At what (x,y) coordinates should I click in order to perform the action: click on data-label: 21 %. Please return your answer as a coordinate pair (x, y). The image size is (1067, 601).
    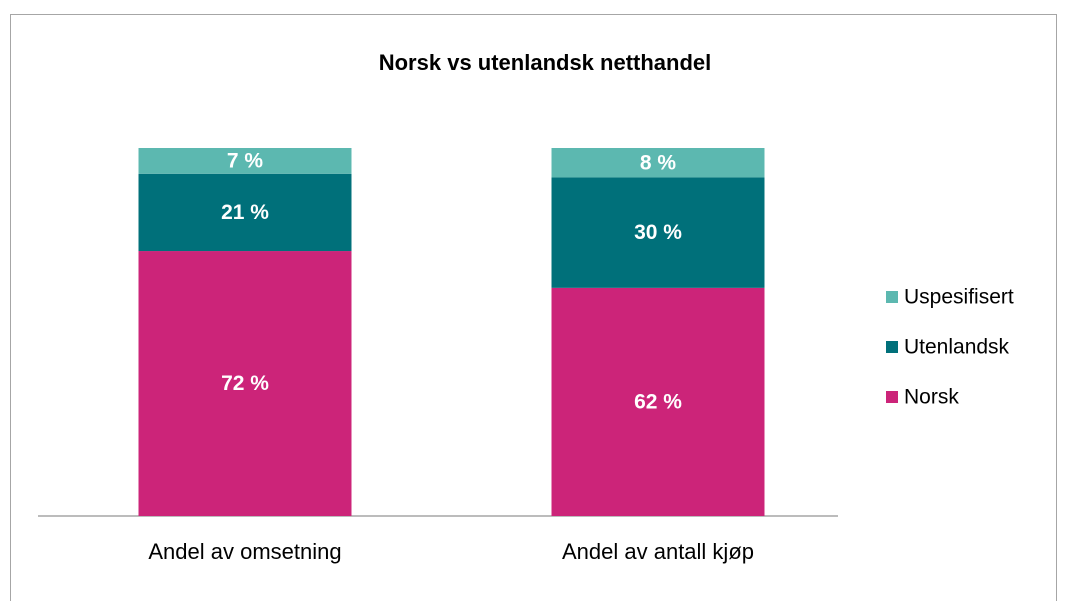
    Looking at the image, I should click on (245, 212).